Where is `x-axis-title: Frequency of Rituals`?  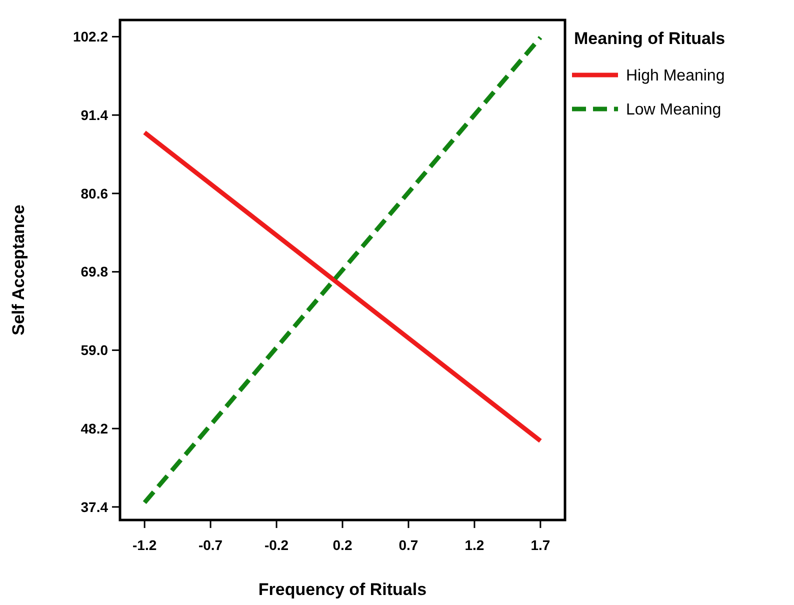 x-axis-title: Frequency of Rituals is located at coordinates (342, 589).